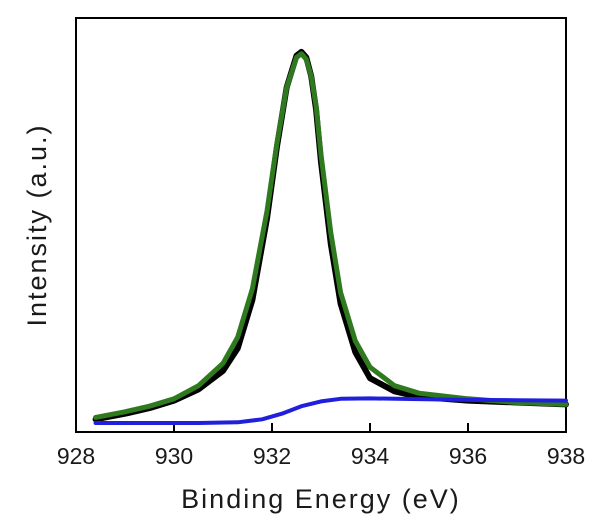  Describe the element at coordinates (174, 456) in the screenshot. I see `x-tick-label: 930` at that location.